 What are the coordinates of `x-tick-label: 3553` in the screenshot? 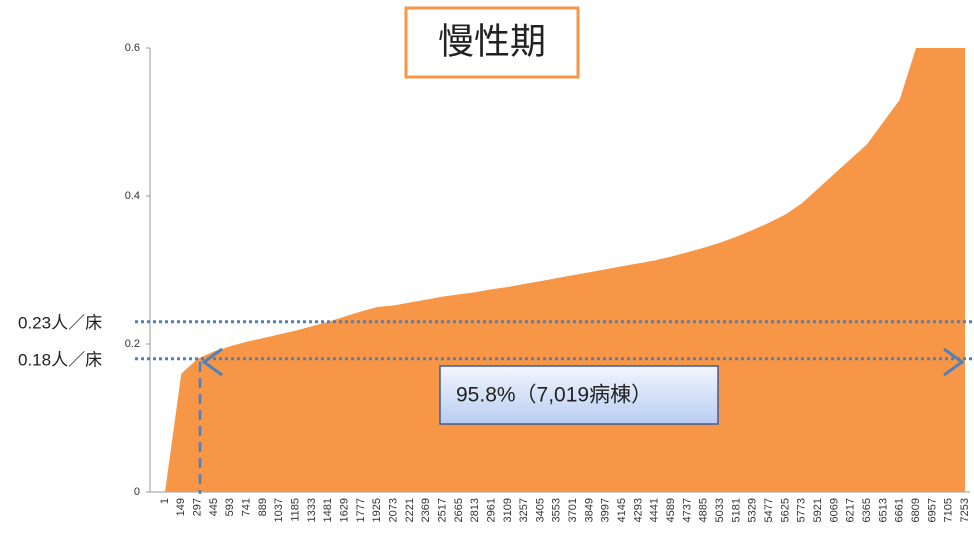 It's located at (557, 510).